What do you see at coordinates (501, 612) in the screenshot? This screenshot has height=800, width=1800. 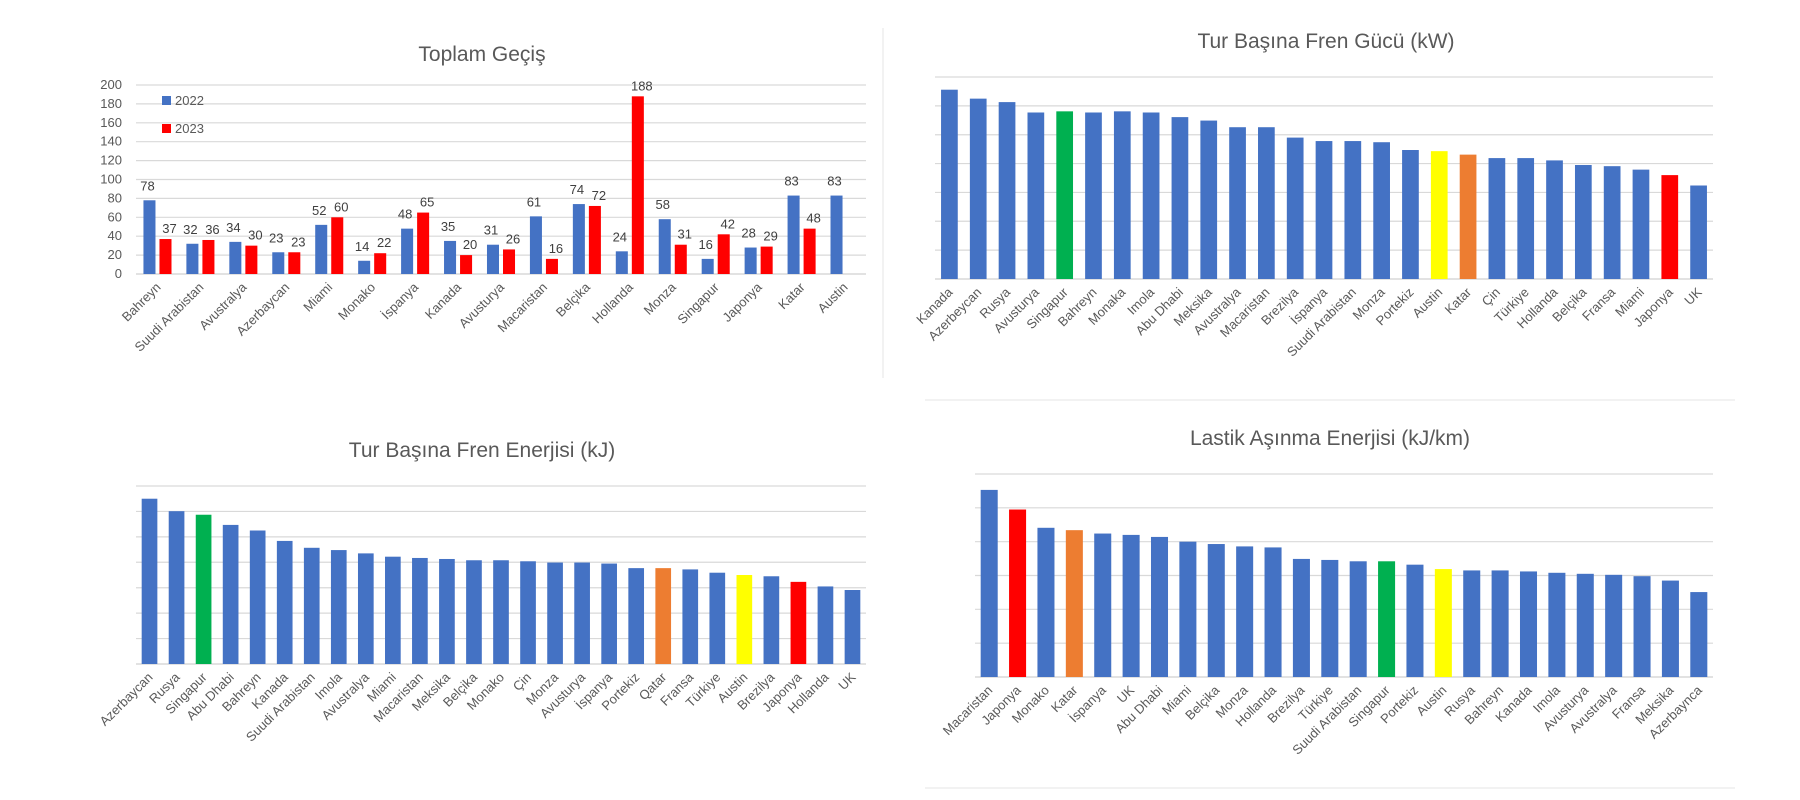 I see `bar-Monako` at bounding box center [501, 612].